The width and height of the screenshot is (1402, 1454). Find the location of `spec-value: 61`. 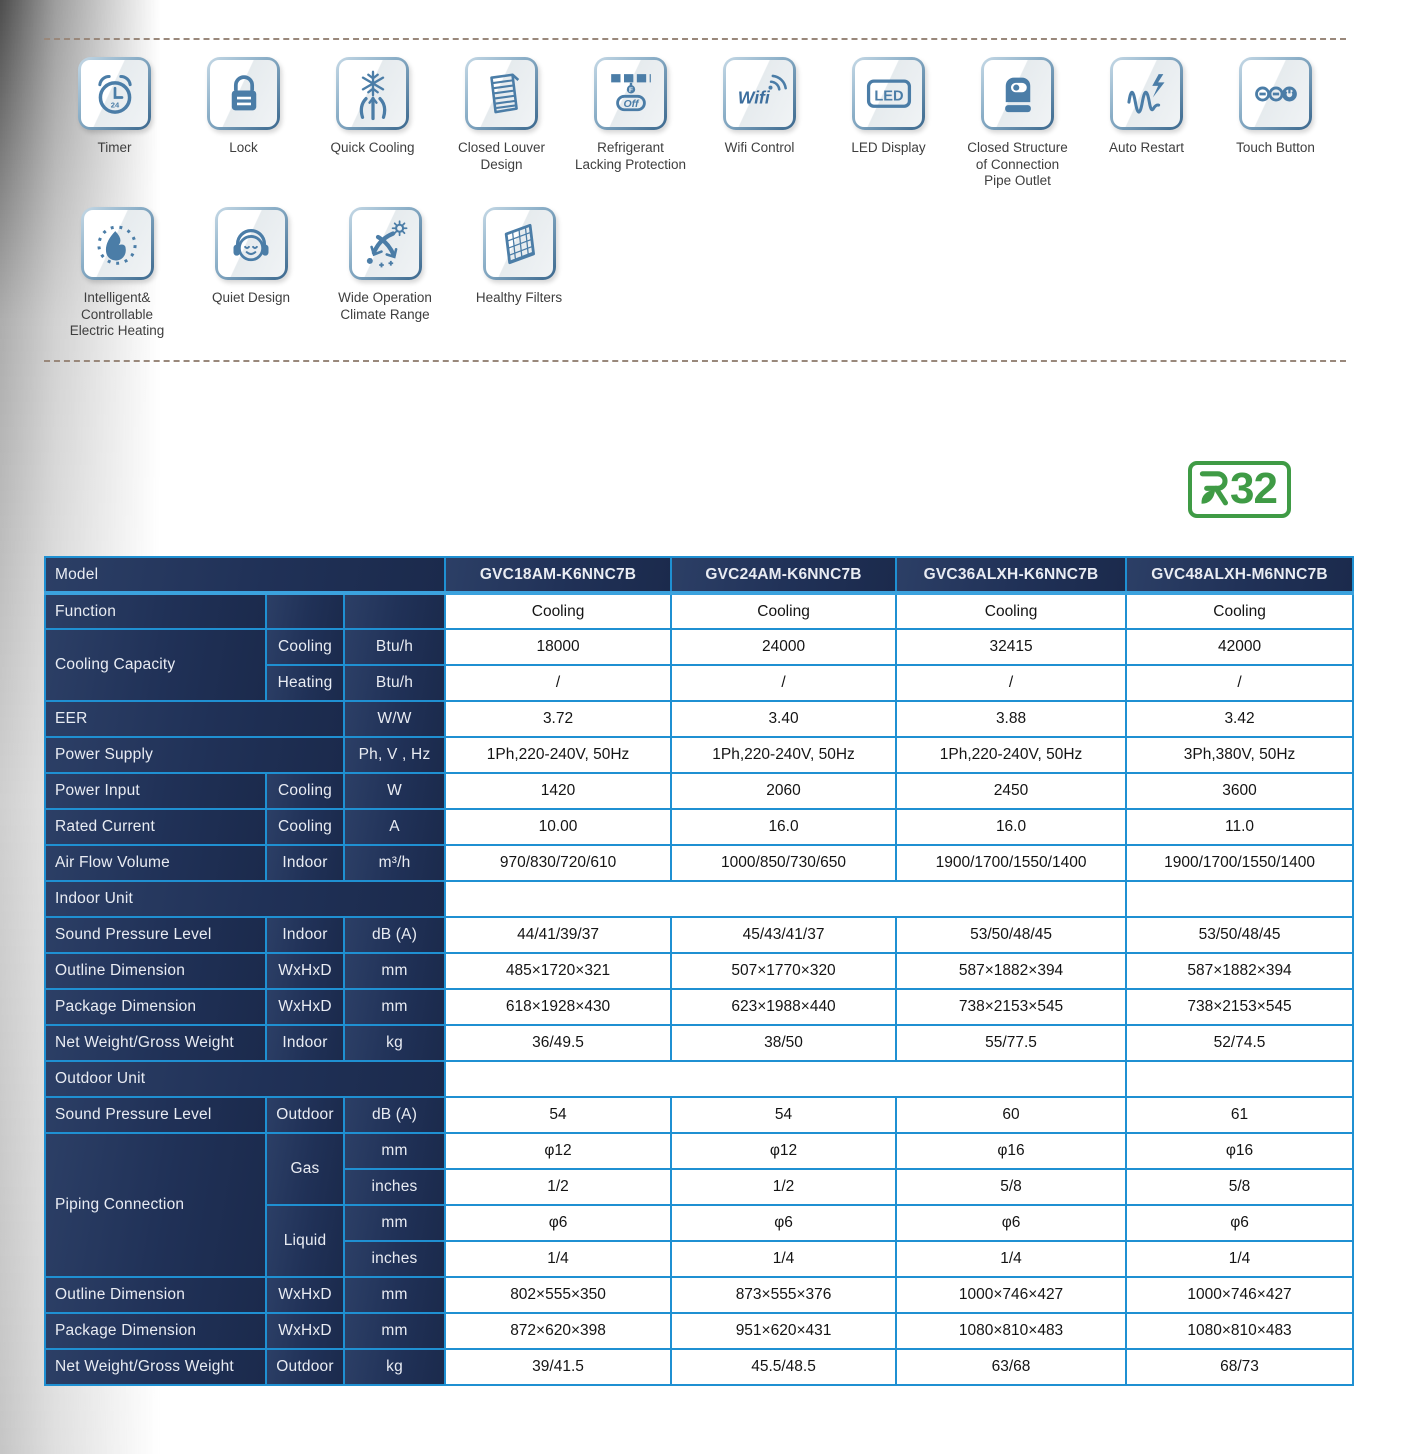

spec-value: 61 is located at coordinates (1240, 1115).